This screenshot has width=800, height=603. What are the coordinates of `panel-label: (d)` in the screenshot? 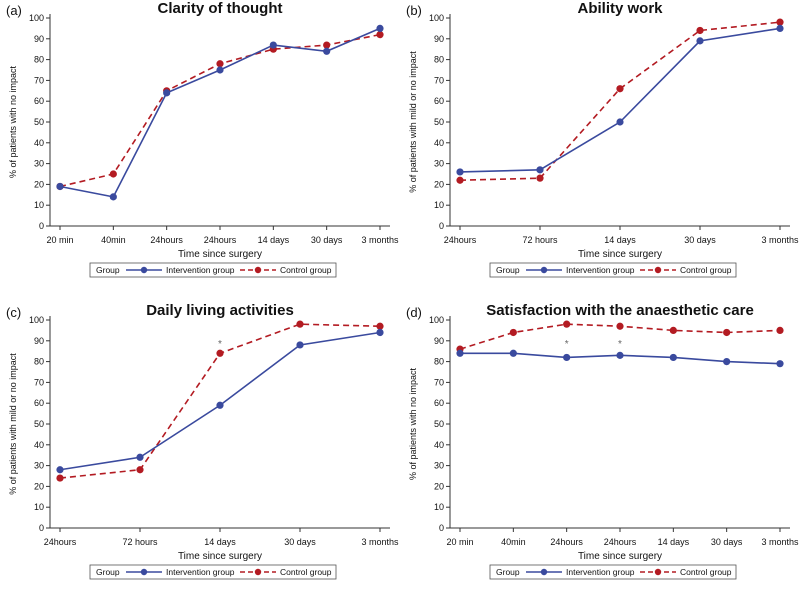 It's located at (414, 312).